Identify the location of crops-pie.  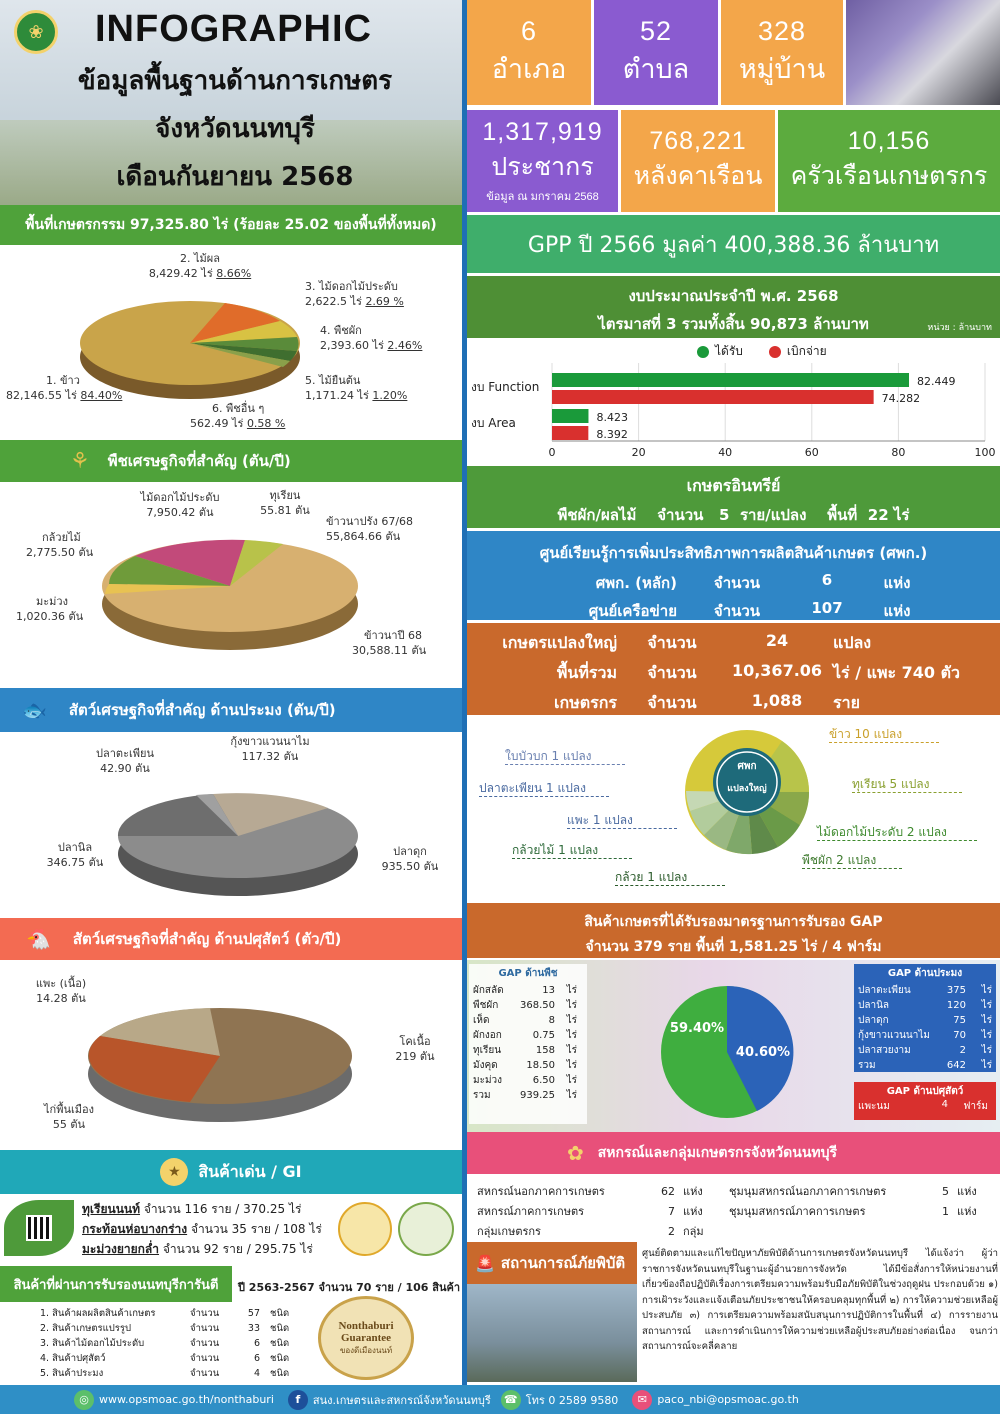
(230, 594).